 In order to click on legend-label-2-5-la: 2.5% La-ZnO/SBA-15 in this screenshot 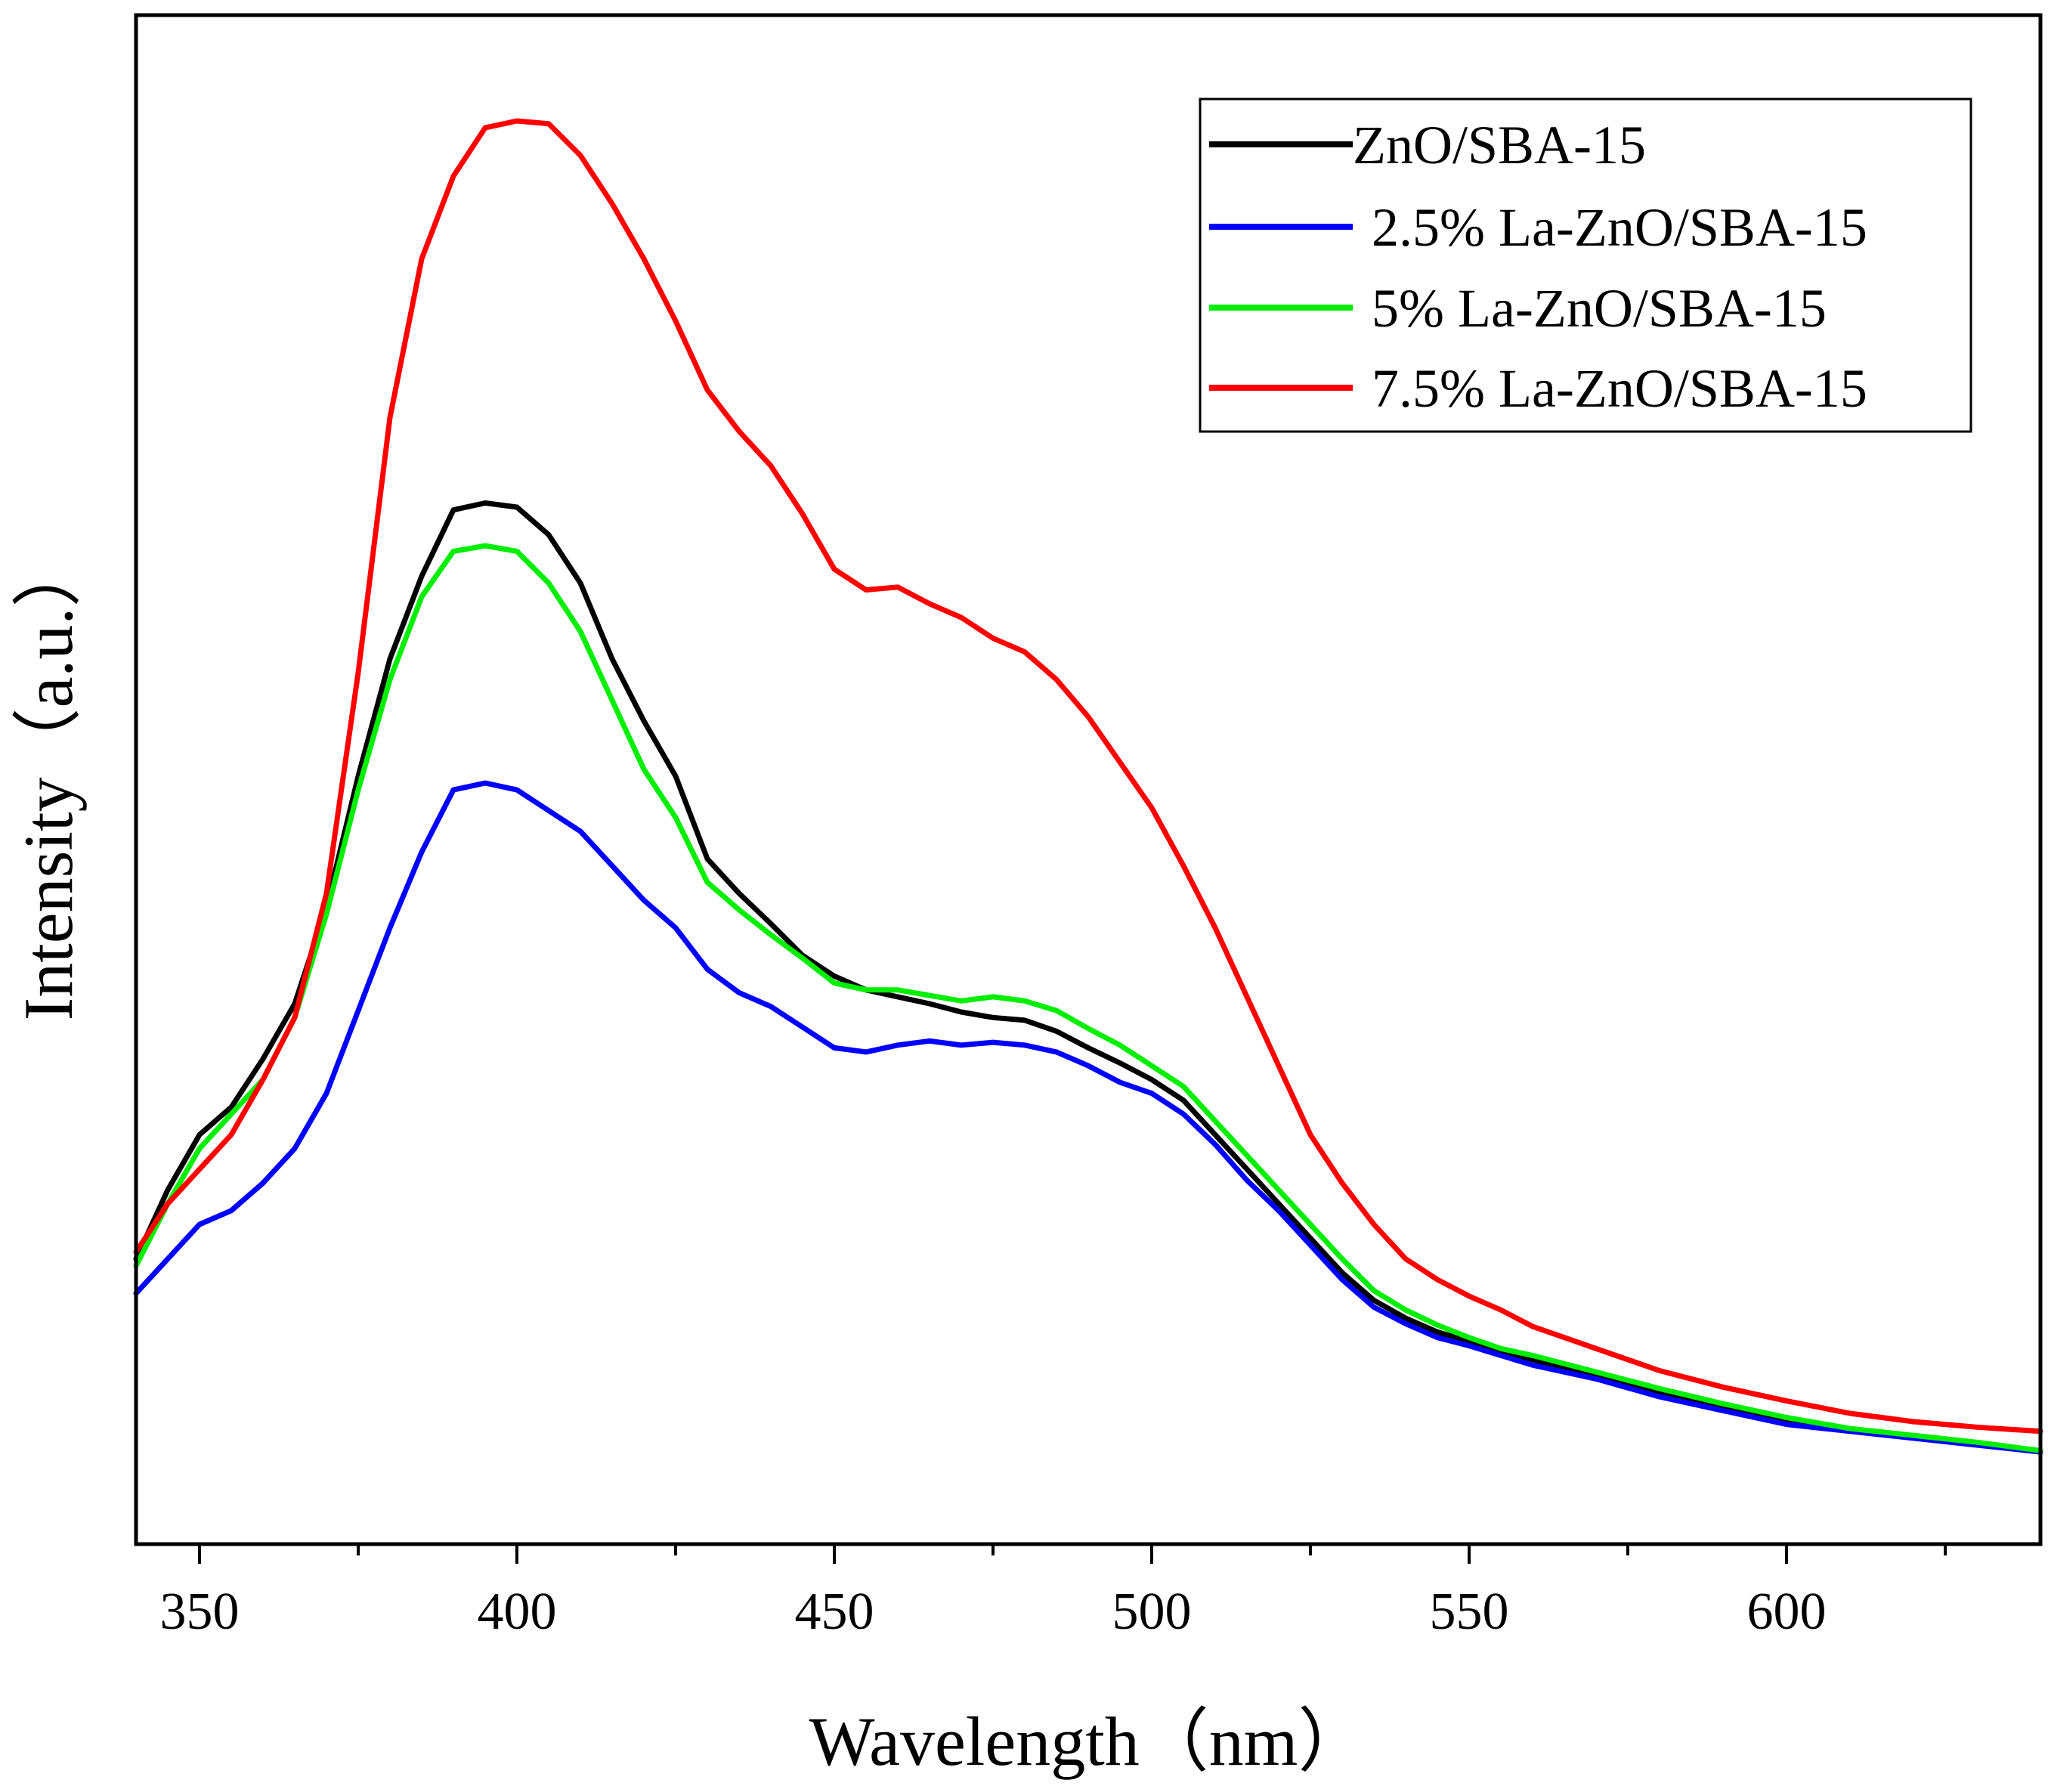, I will do `click(1619, 227)`.